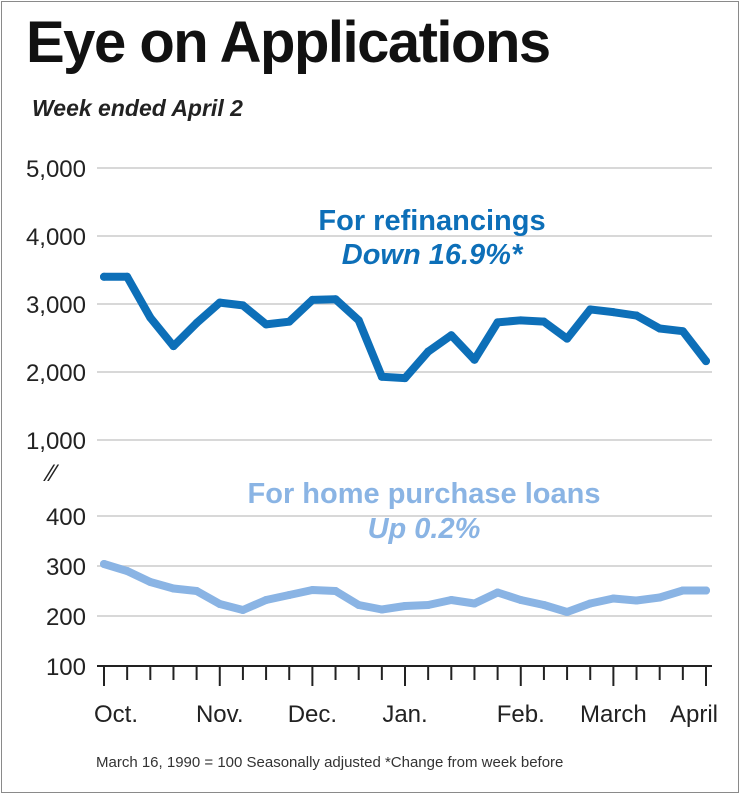 The width and height of the screenshot is (740, 794). What do you see at coordinates (56, 305) in the screenshot?
I see `y-tick-label: 3,000` at bounding box center [56, 305].